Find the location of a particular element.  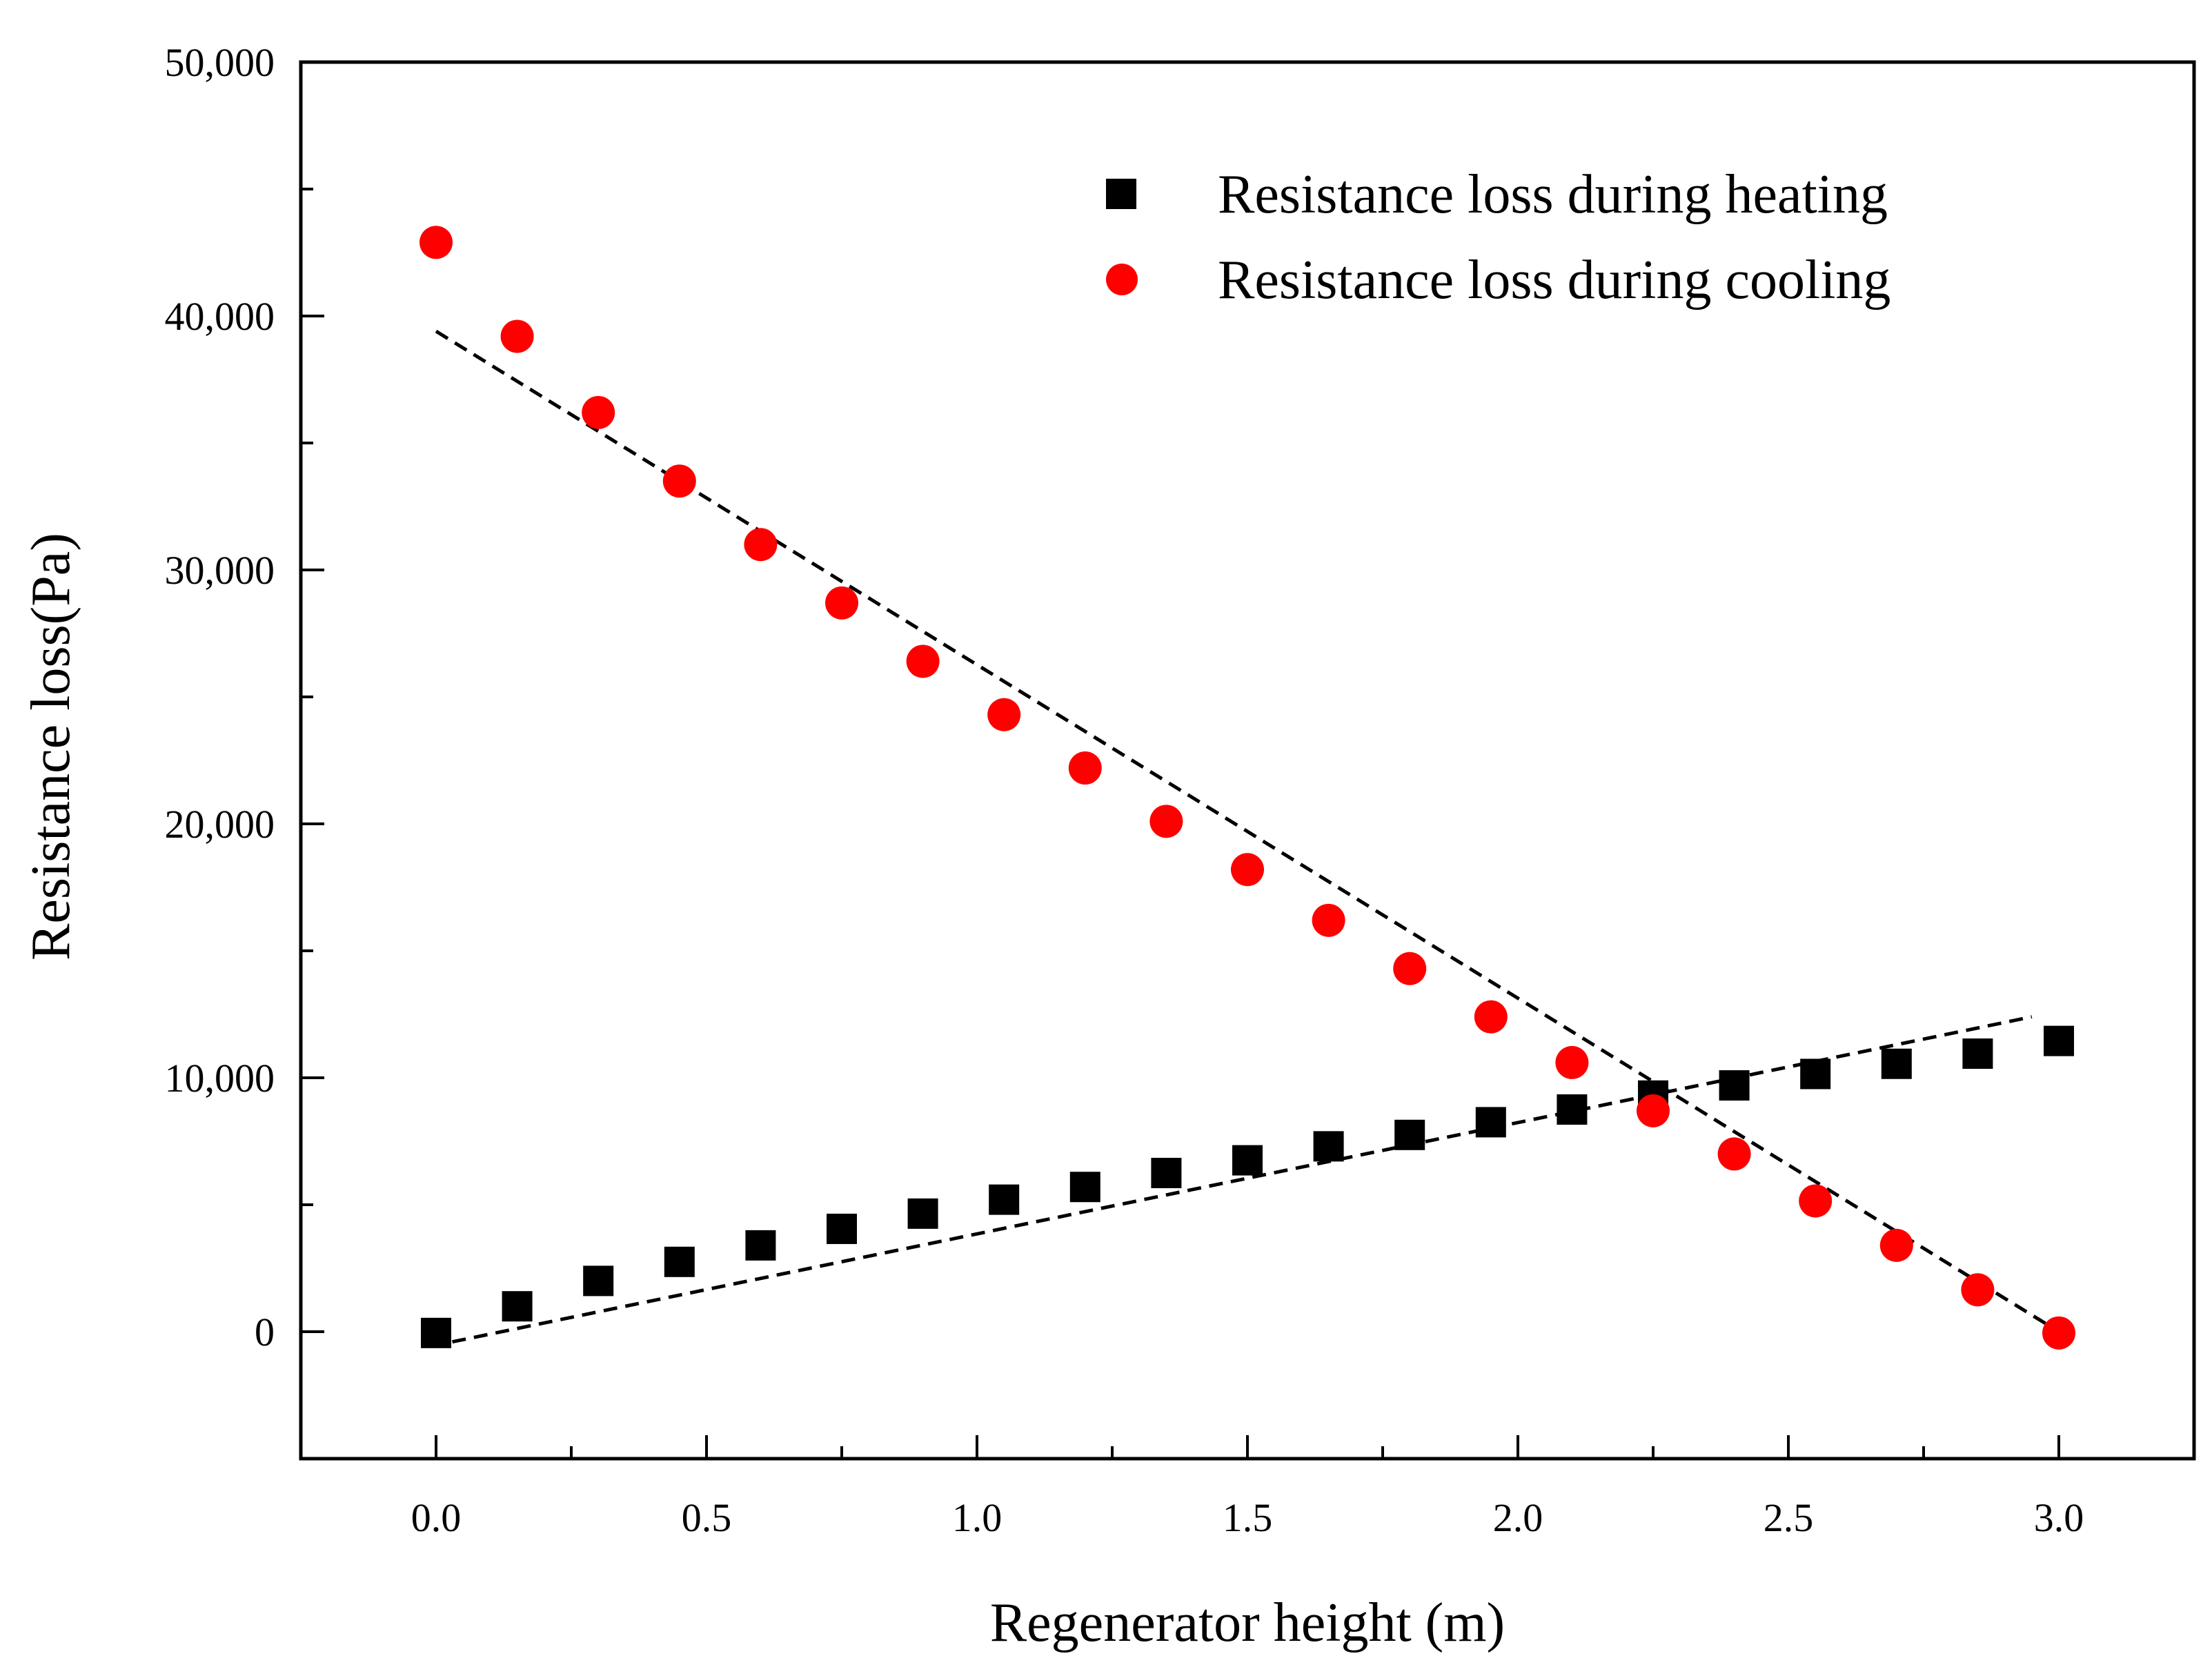

x-tick-label: 1.5 is located at coordinates (1248, 1517).